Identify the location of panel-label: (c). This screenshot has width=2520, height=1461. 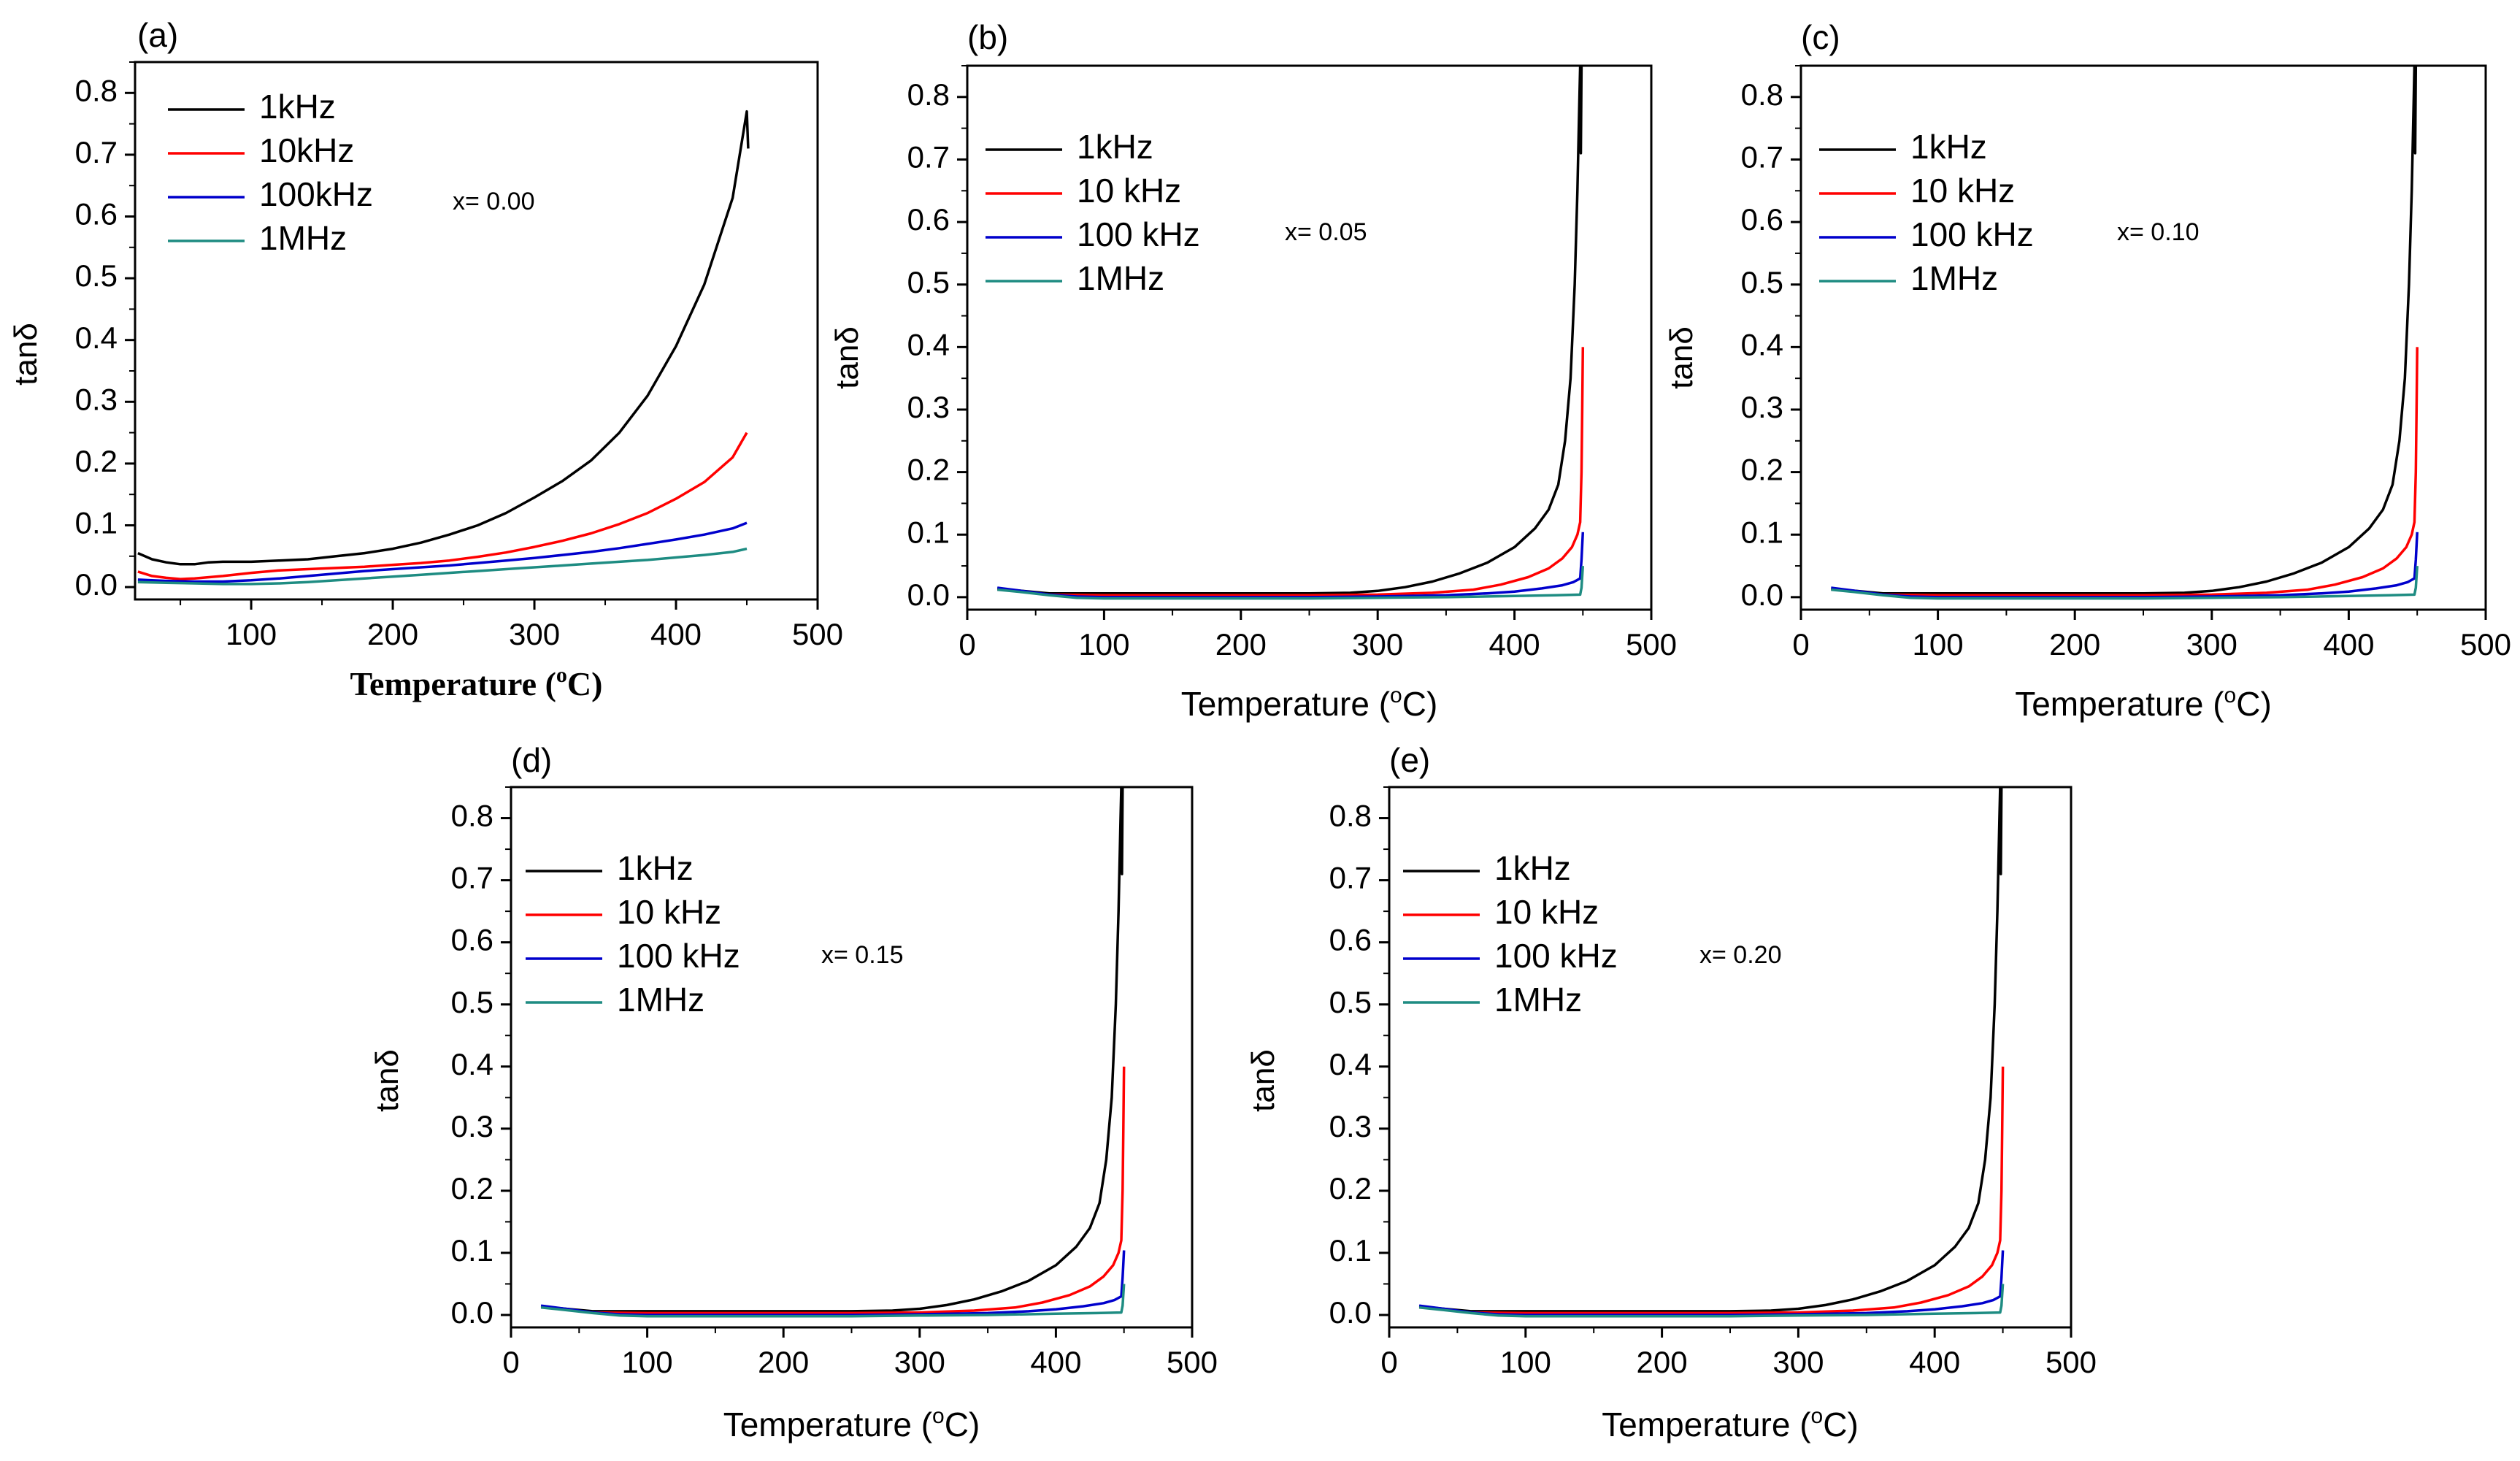
(1821, 37).